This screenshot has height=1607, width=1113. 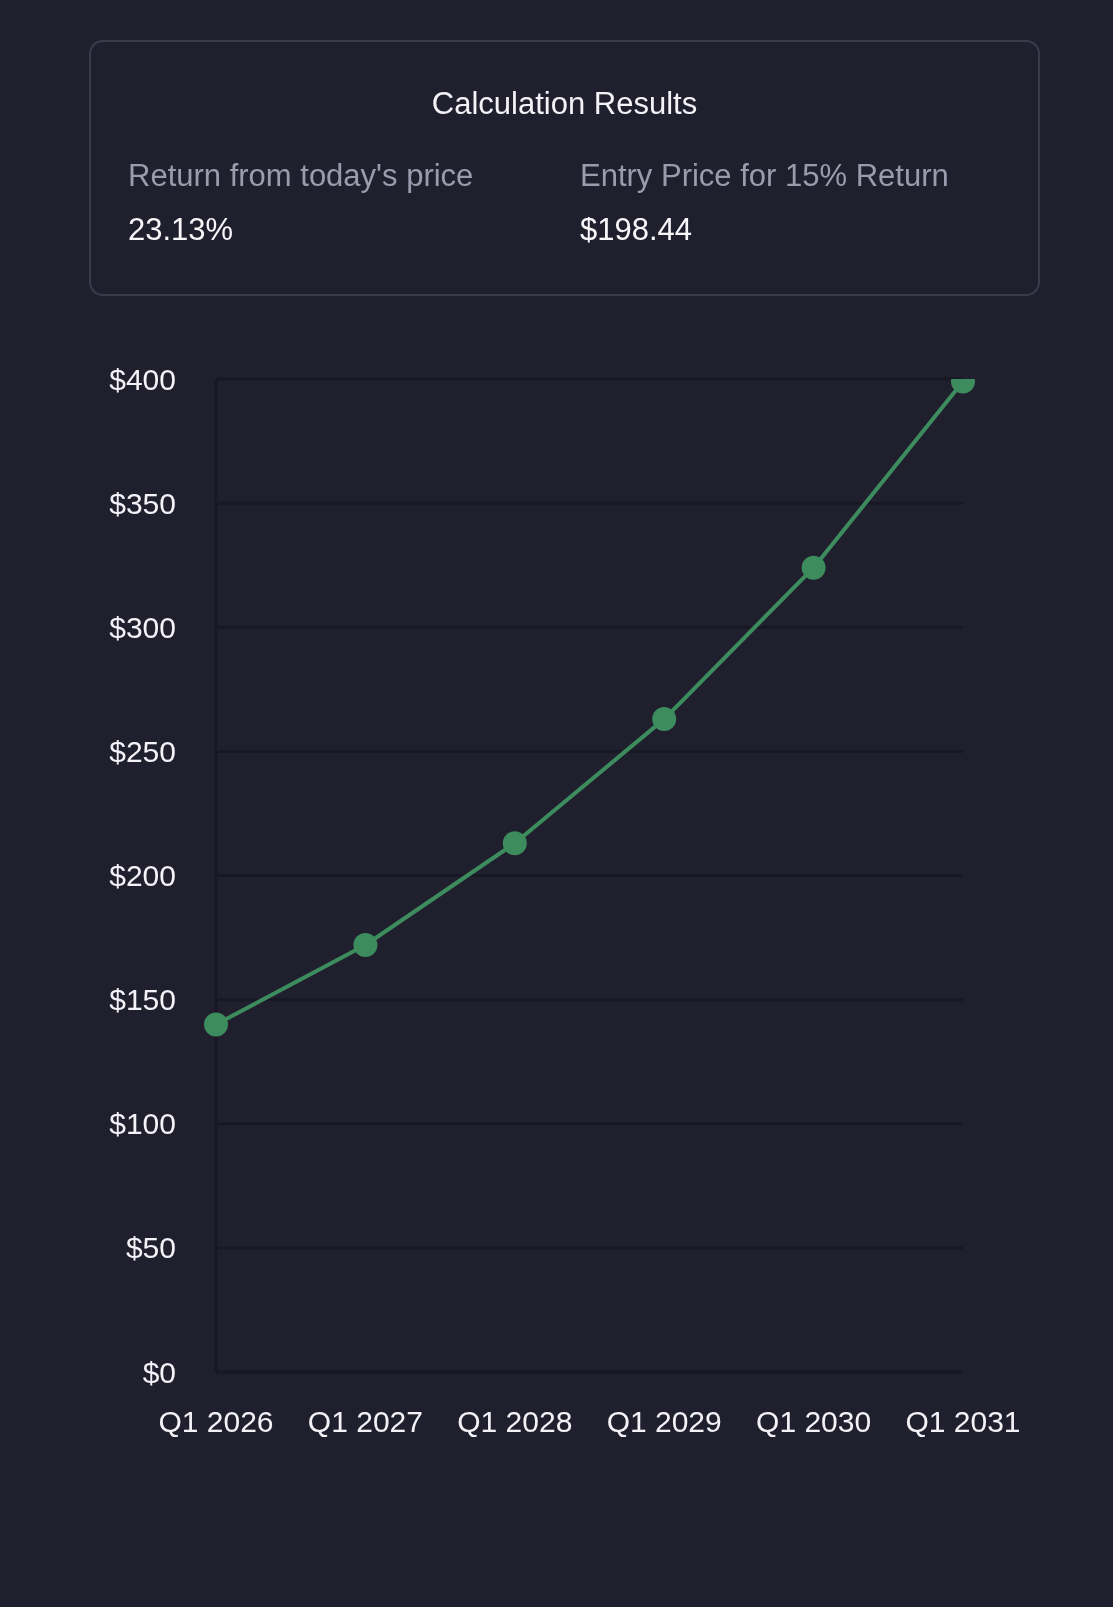 What do you see at coordinates (637, 230) in the screenshot?
I see `text: $198.44` at bounding box center [637, 230].